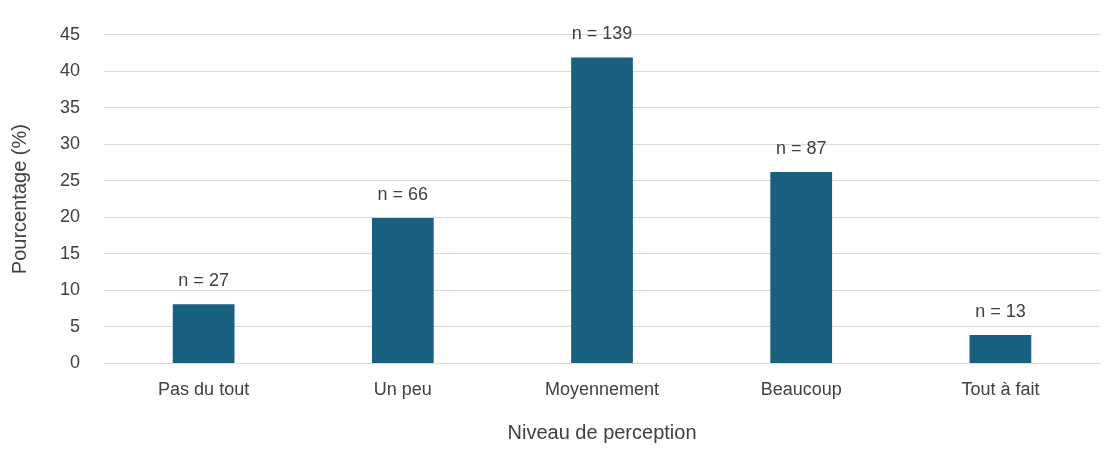 The height and width of the screenshot is (453, 1114). I want to click on annotation: n = 13, so click(1000, 310).